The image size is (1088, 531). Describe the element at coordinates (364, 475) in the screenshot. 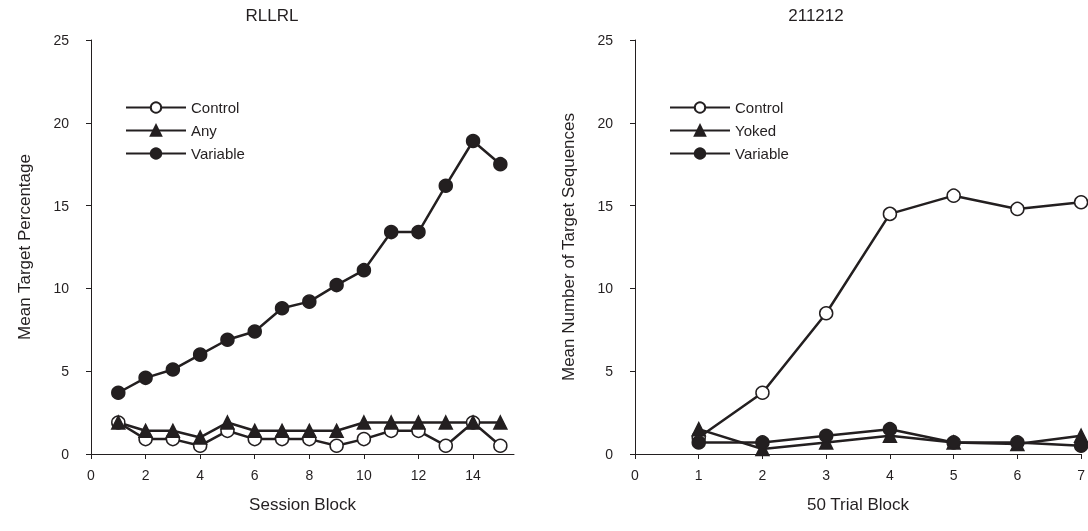

I see `x-tick-label: 10` at that location.